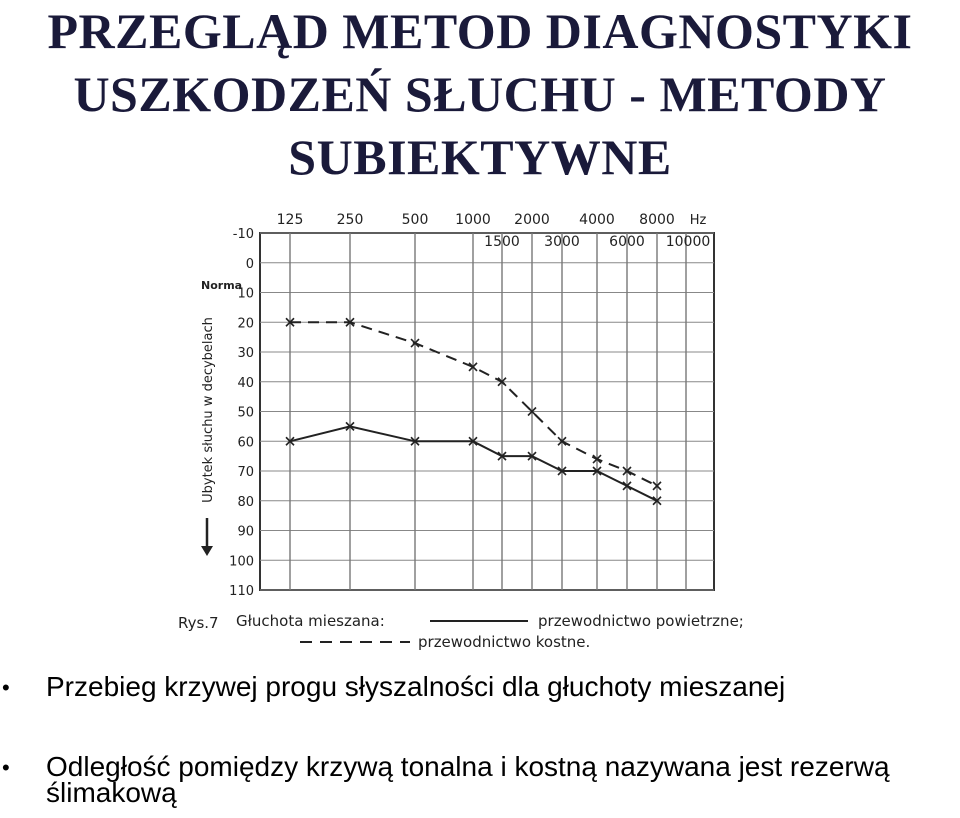 This screenshot has width=960, height=818. Describe the element at coordinates (208, 410) in the screenshot. I see `y-axis-title: Ubytek słuchu w decybelach` at that location.